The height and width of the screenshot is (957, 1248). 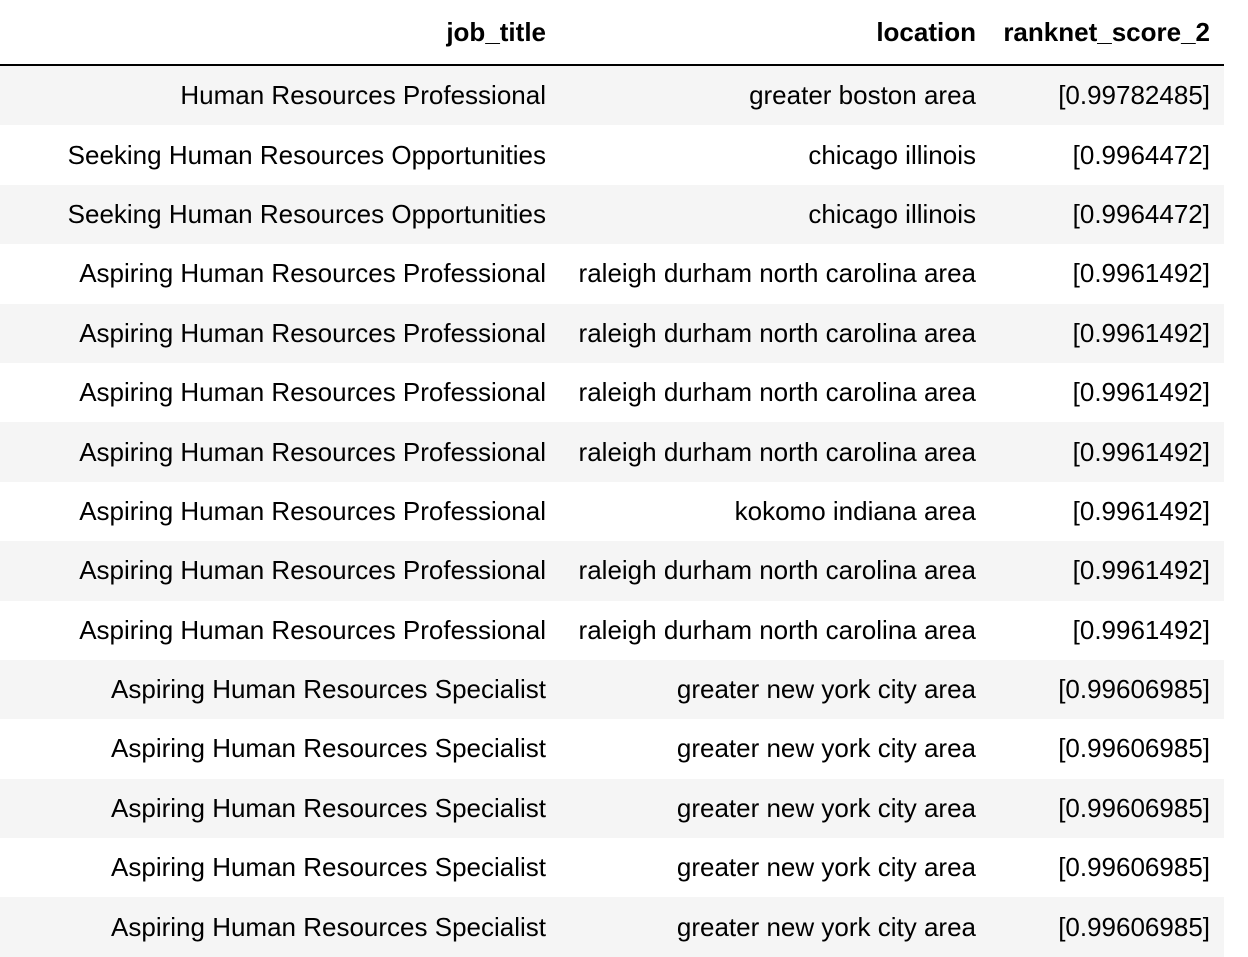 I want to click on column-header-job-title: job_title, so click(x=280, y=33).